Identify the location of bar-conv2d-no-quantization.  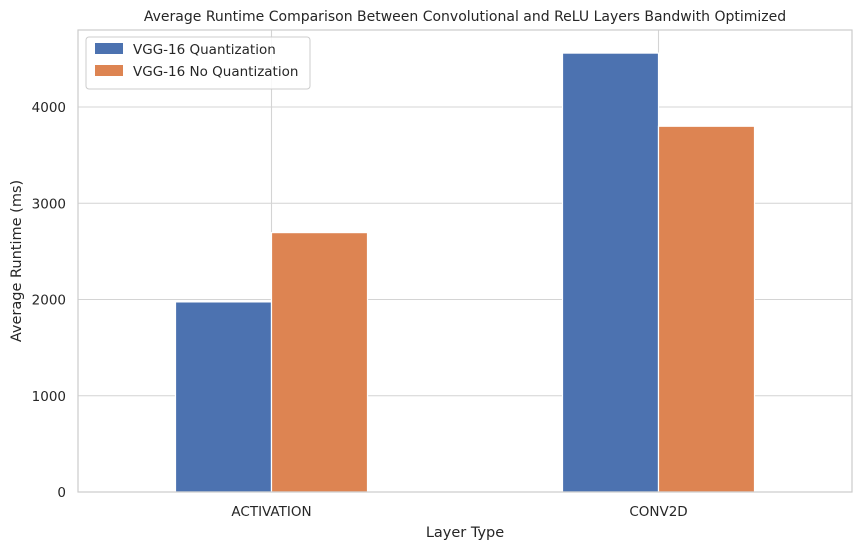
(706, 309).